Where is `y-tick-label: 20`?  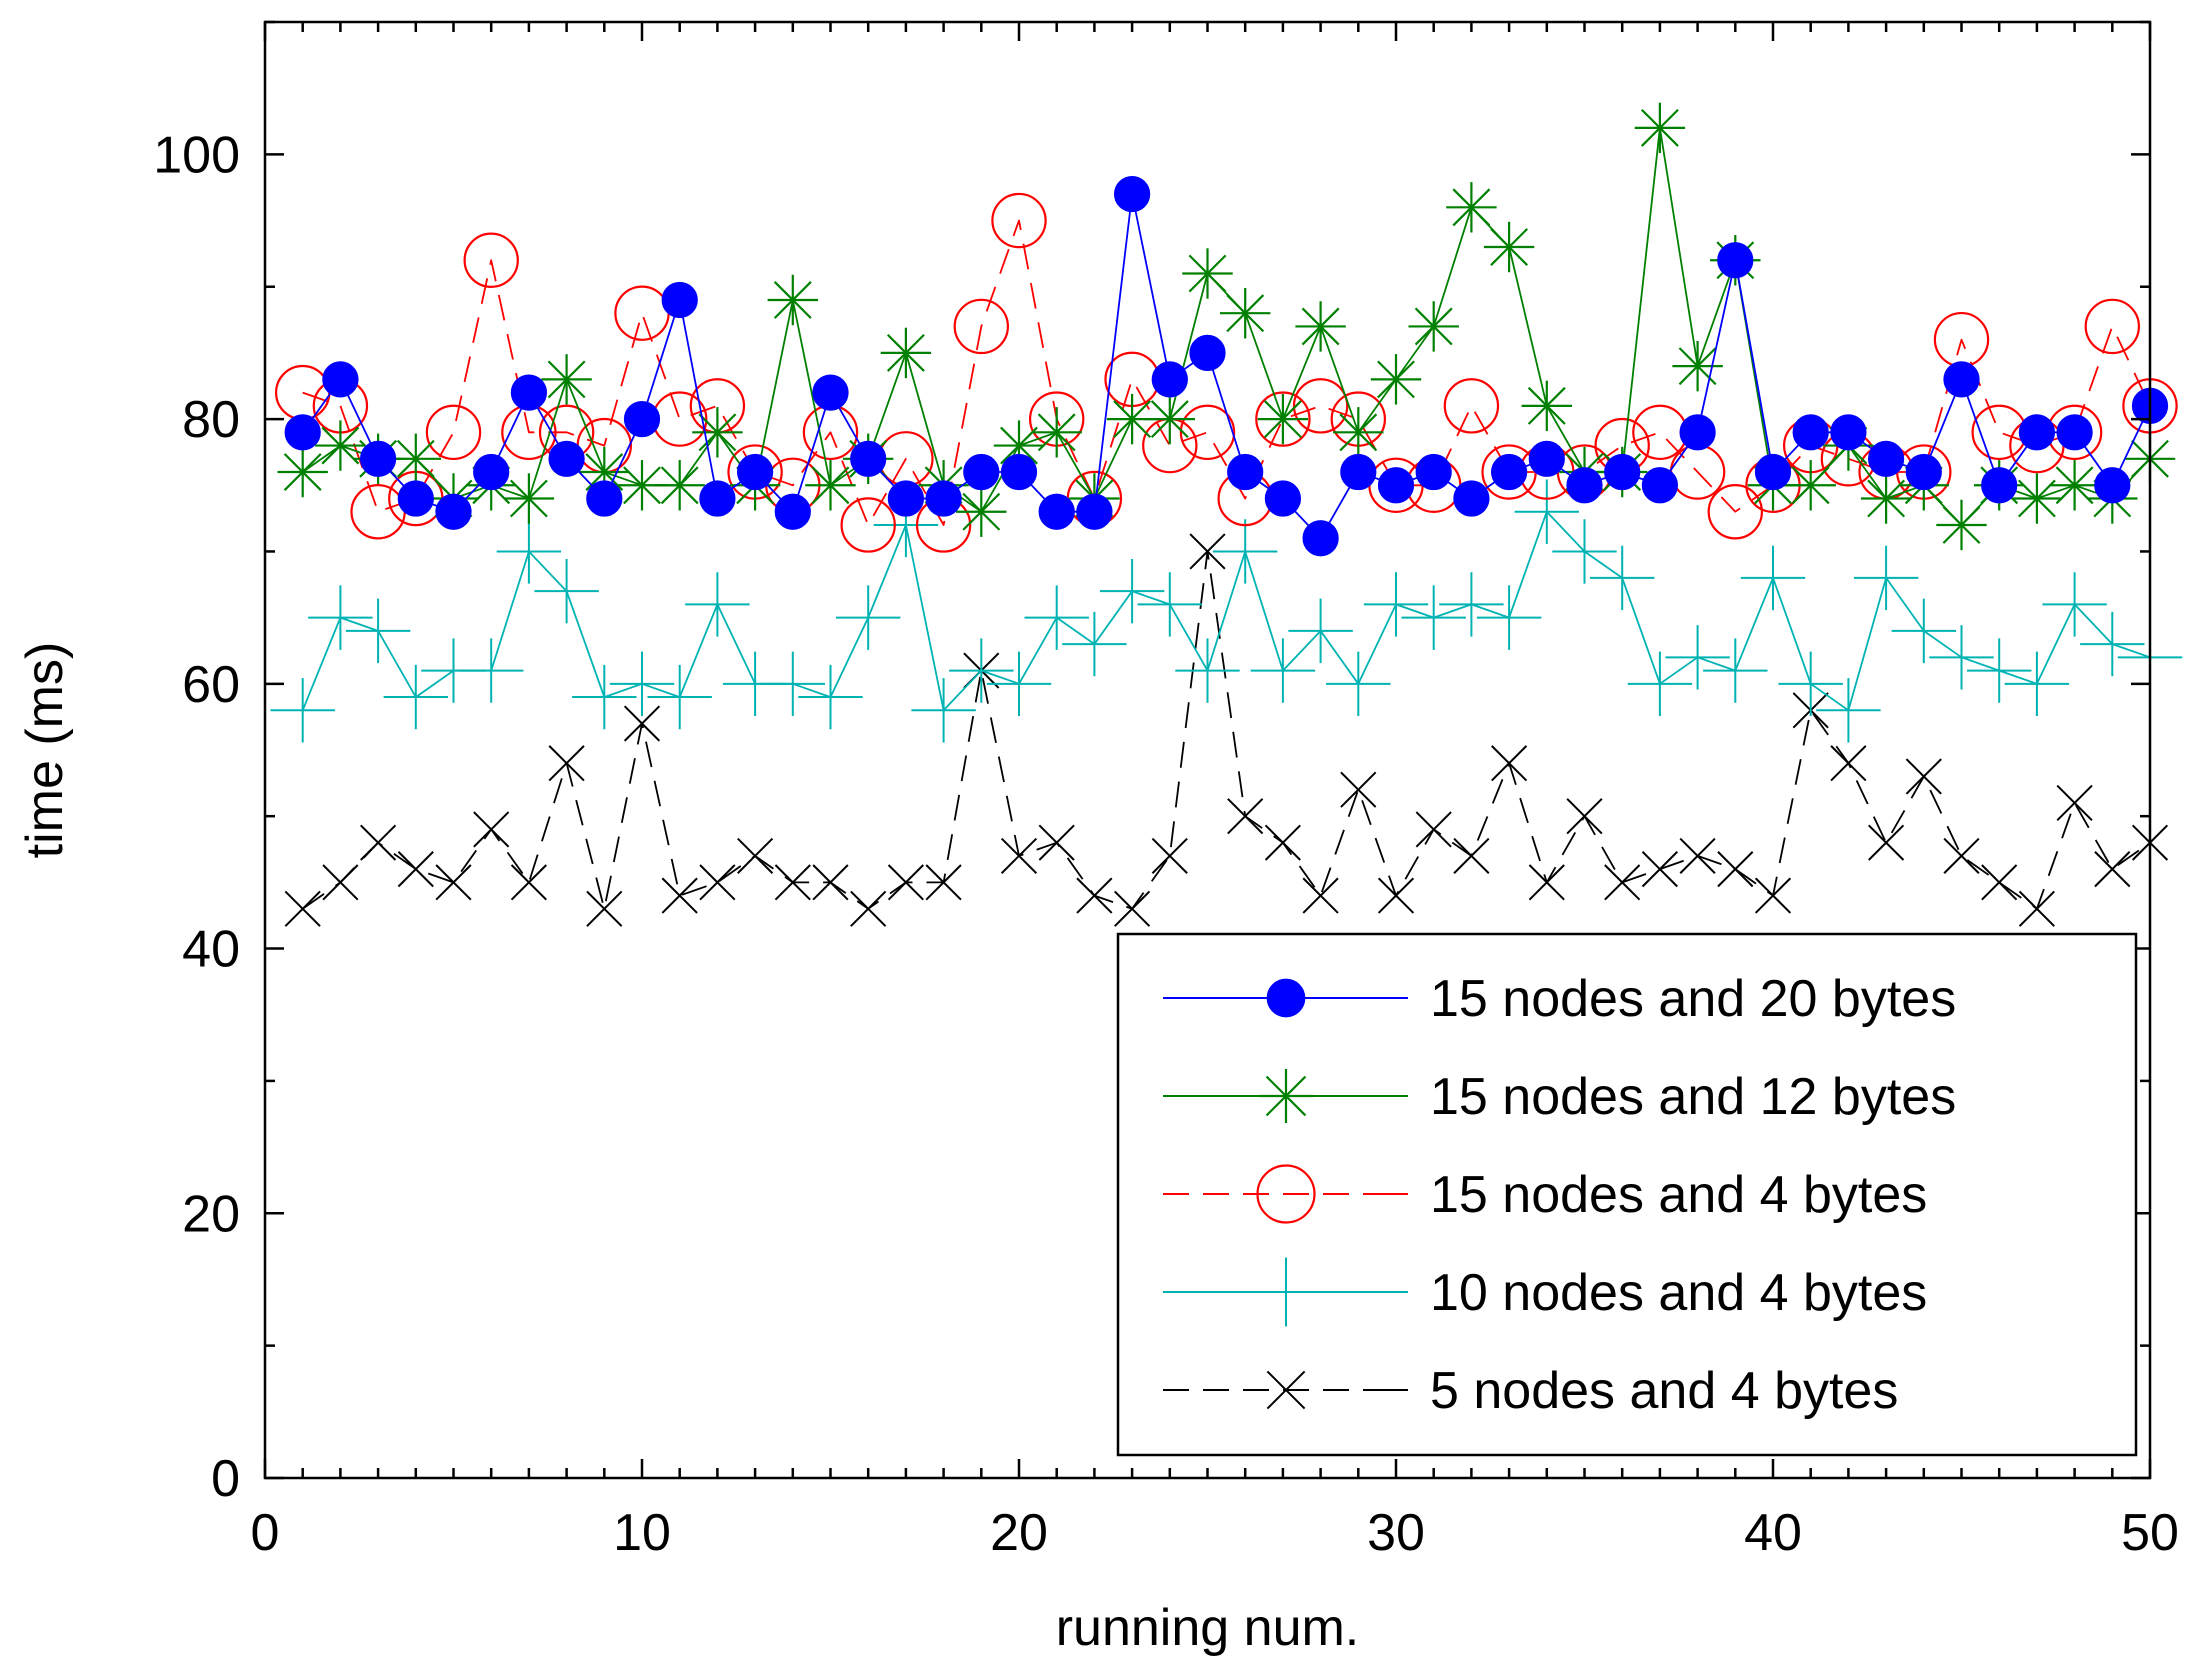
y-tick-label: 20 is located at coordinates (211, 1214).